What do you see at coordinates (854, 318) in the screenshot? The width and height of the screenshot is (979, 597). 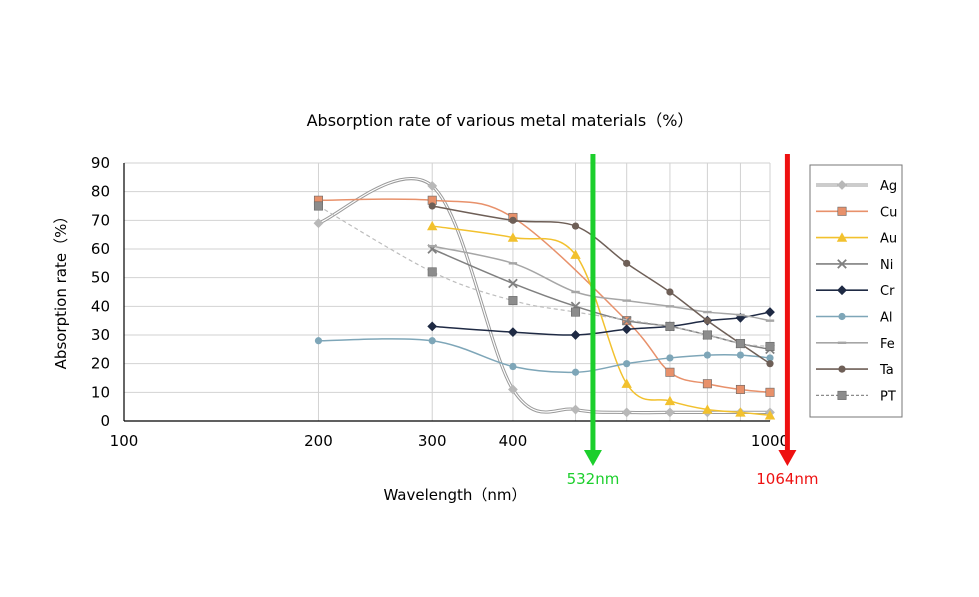 I see `legend-item-Al: Al` at bounding box center [854, 318].